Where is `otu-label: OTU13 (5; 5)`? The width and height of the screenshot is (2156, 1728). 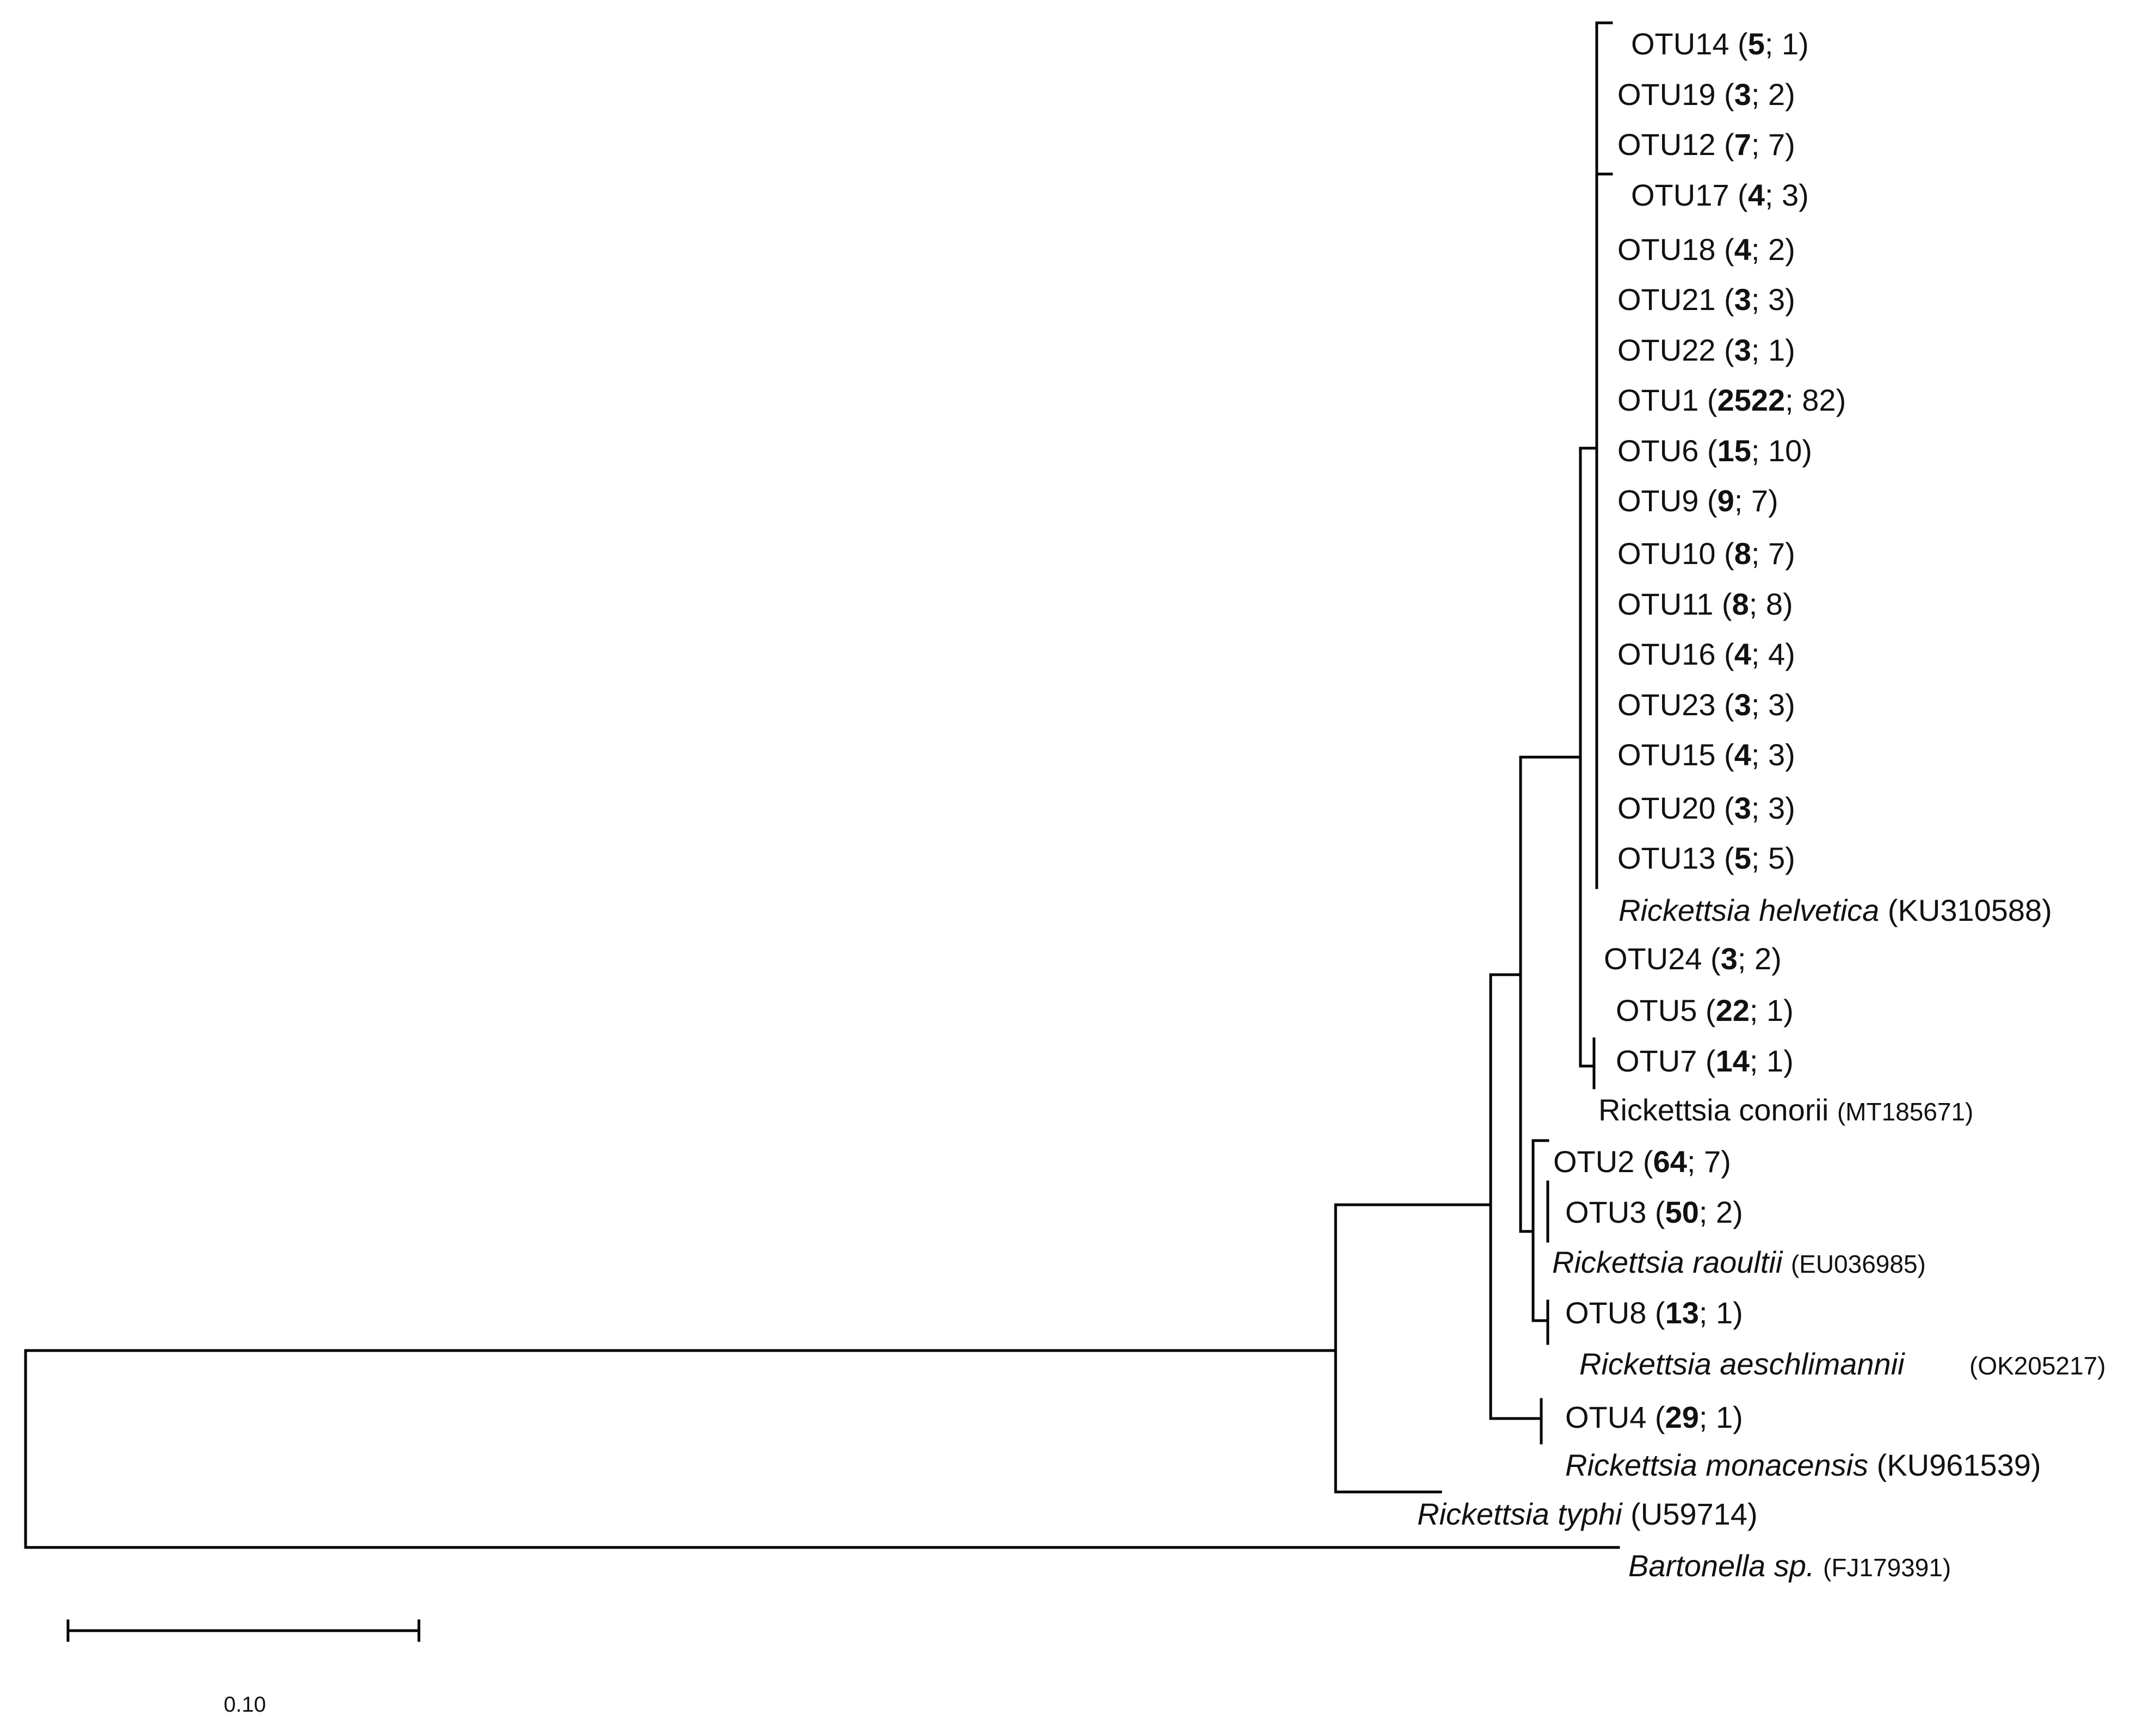 otu-label: OTU13 (5; 5) is located at coordinates (1706, 858).